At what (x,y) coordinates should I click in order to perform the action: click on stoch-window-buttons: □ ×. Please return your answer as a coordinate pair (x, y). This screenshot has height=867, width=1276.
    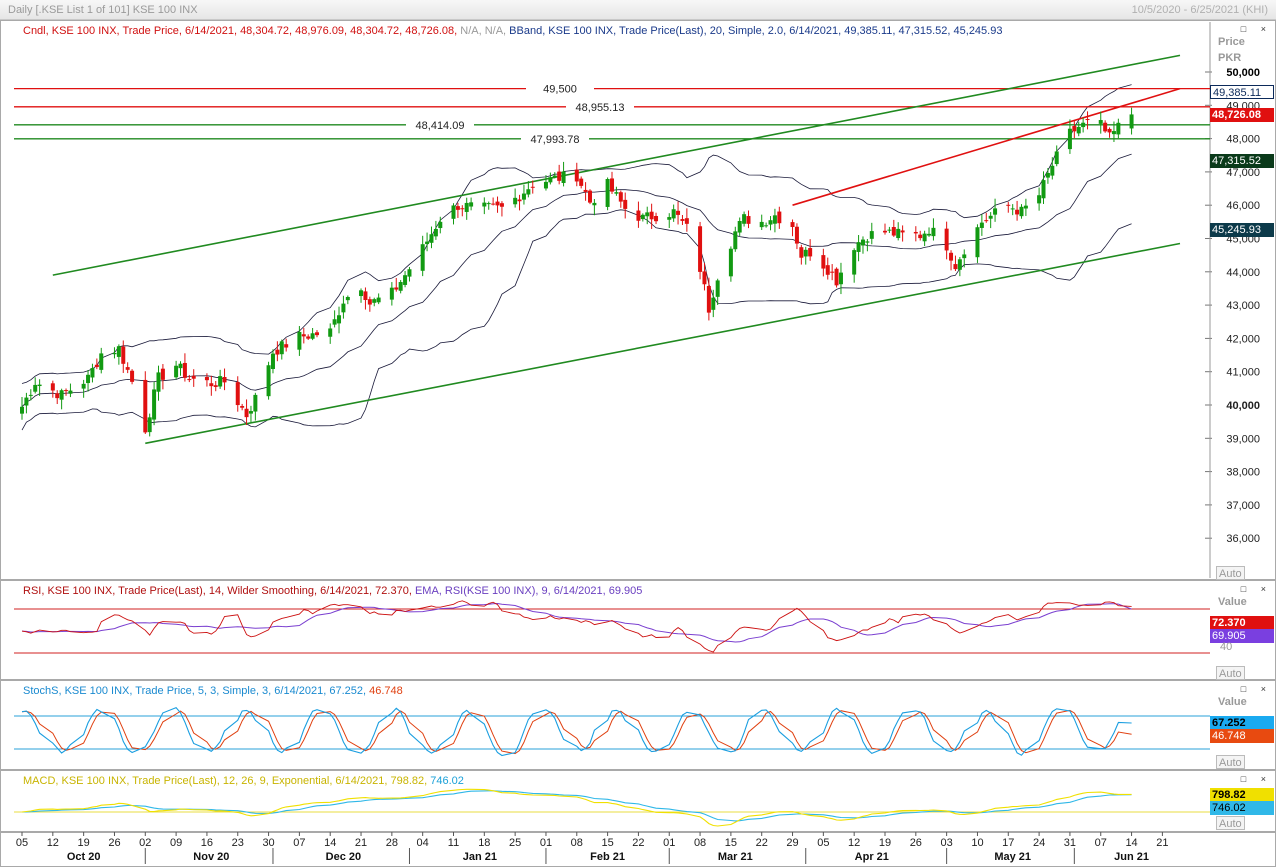
    Looking at the image, I should click on (1256, 689).